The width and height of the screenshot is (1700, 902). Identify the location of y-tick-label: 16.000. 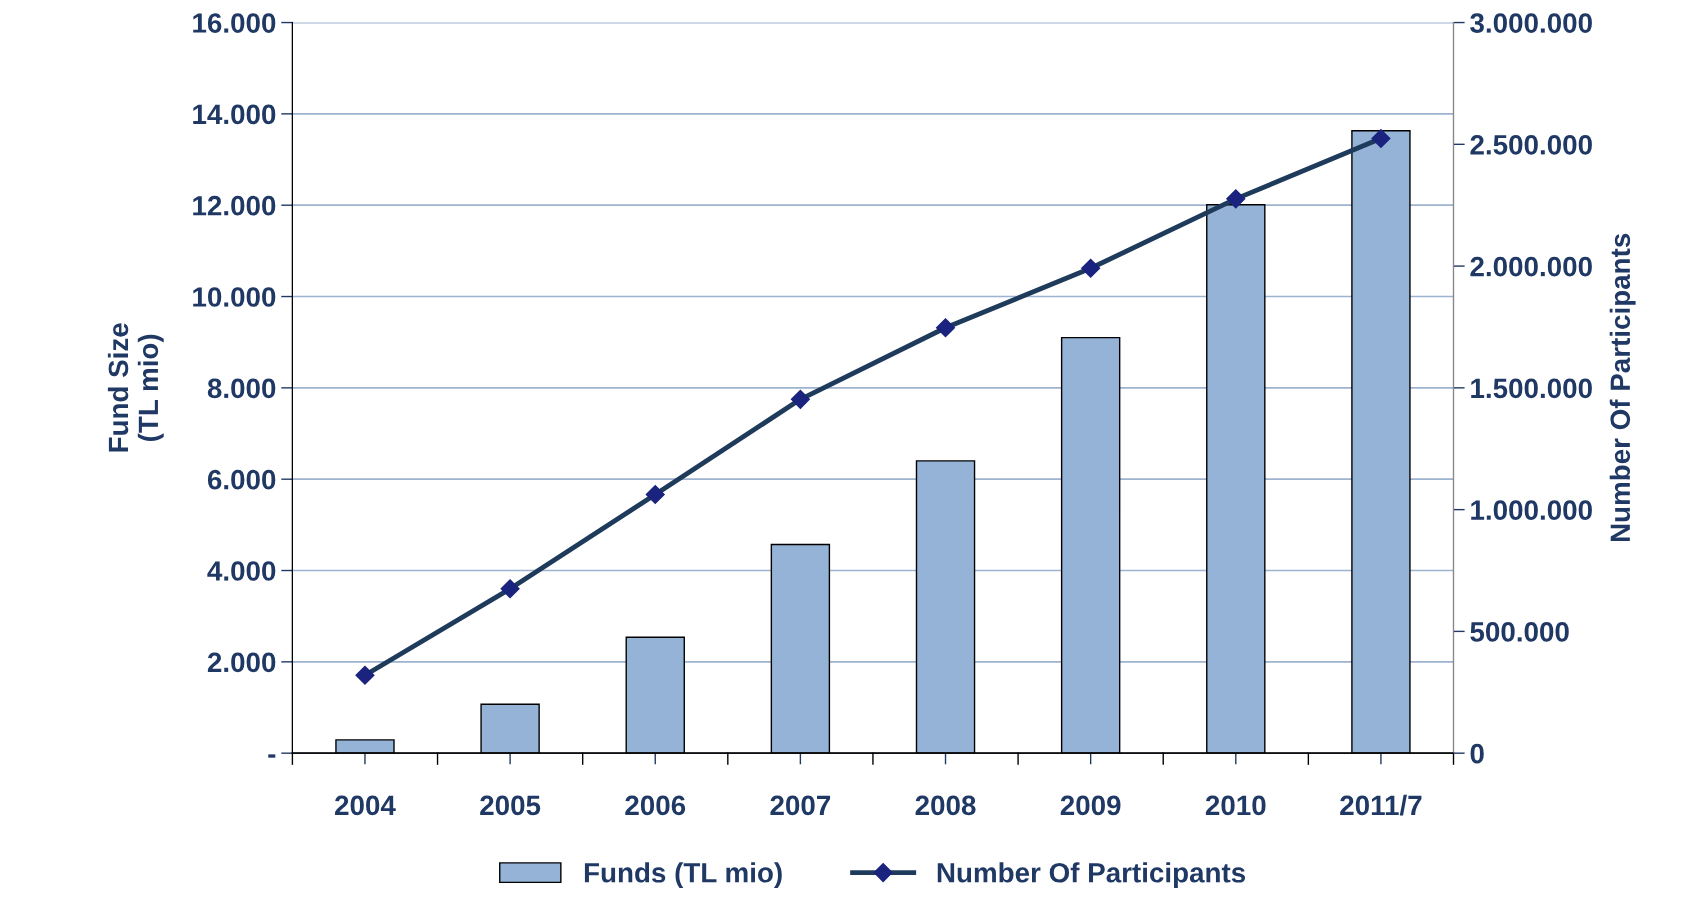
(234, 23).